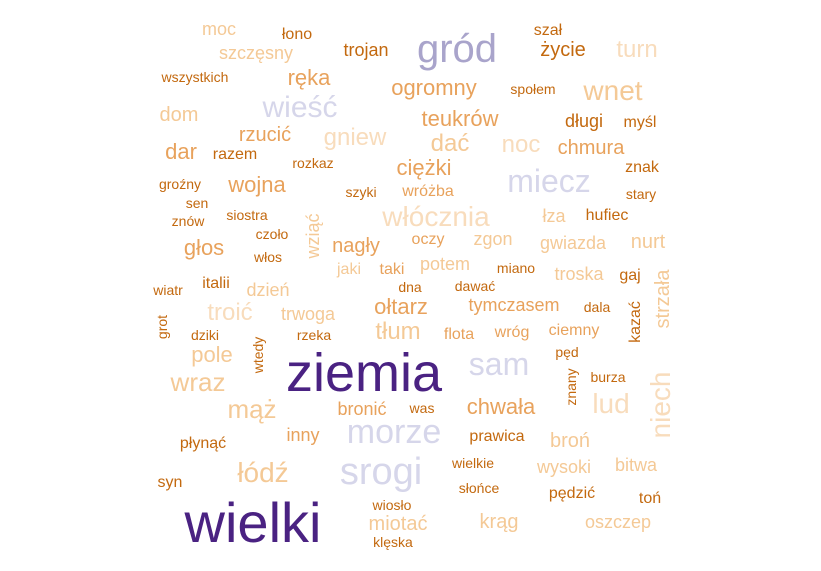 The width and height of the screenshot is (821, 571). Describe the element at coordinates (188, 221) in the screenshot. I see `word-znow: znów` at that location.